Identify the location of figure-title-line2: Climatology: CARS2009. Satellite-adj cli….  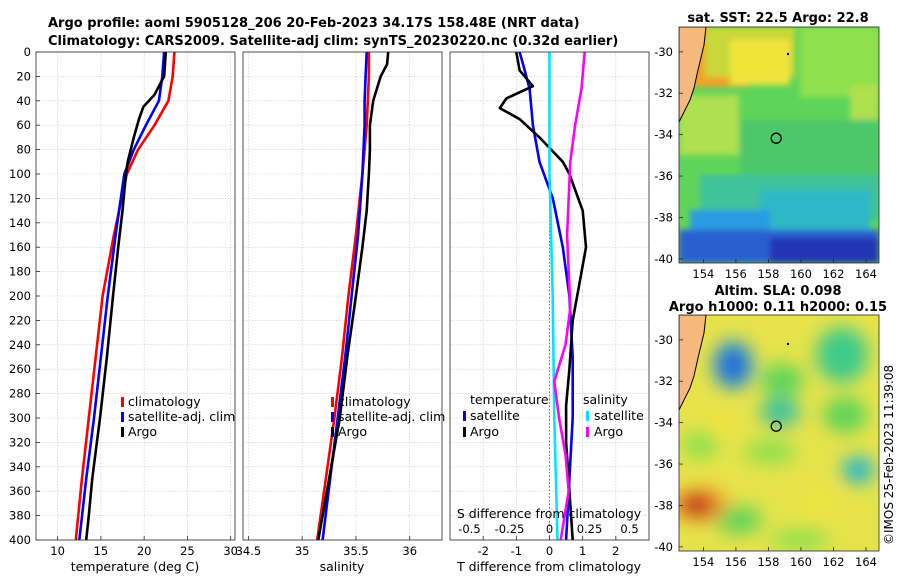
(333, 41).